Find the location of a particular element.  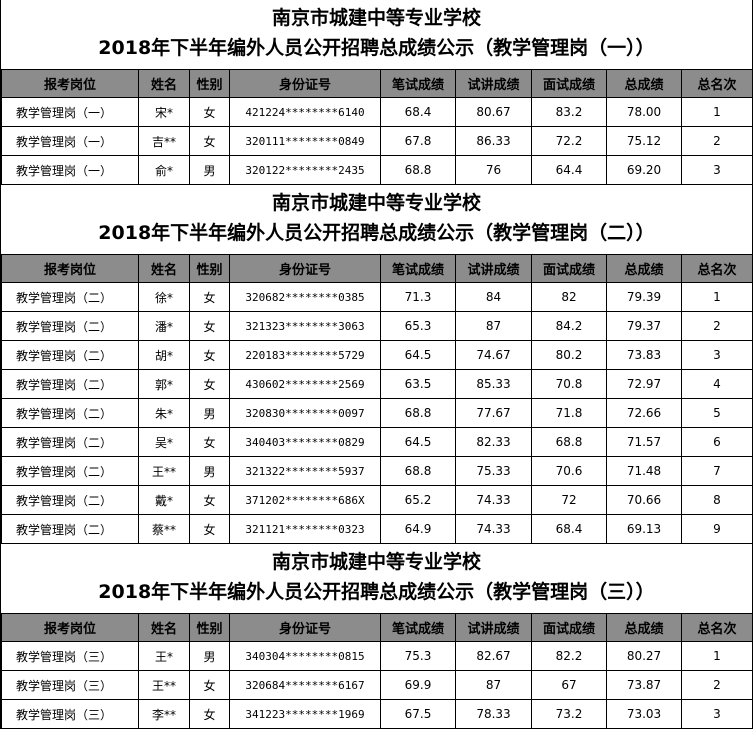

cell-lecture-score: 82.67 is located at coordinates (493, 656).